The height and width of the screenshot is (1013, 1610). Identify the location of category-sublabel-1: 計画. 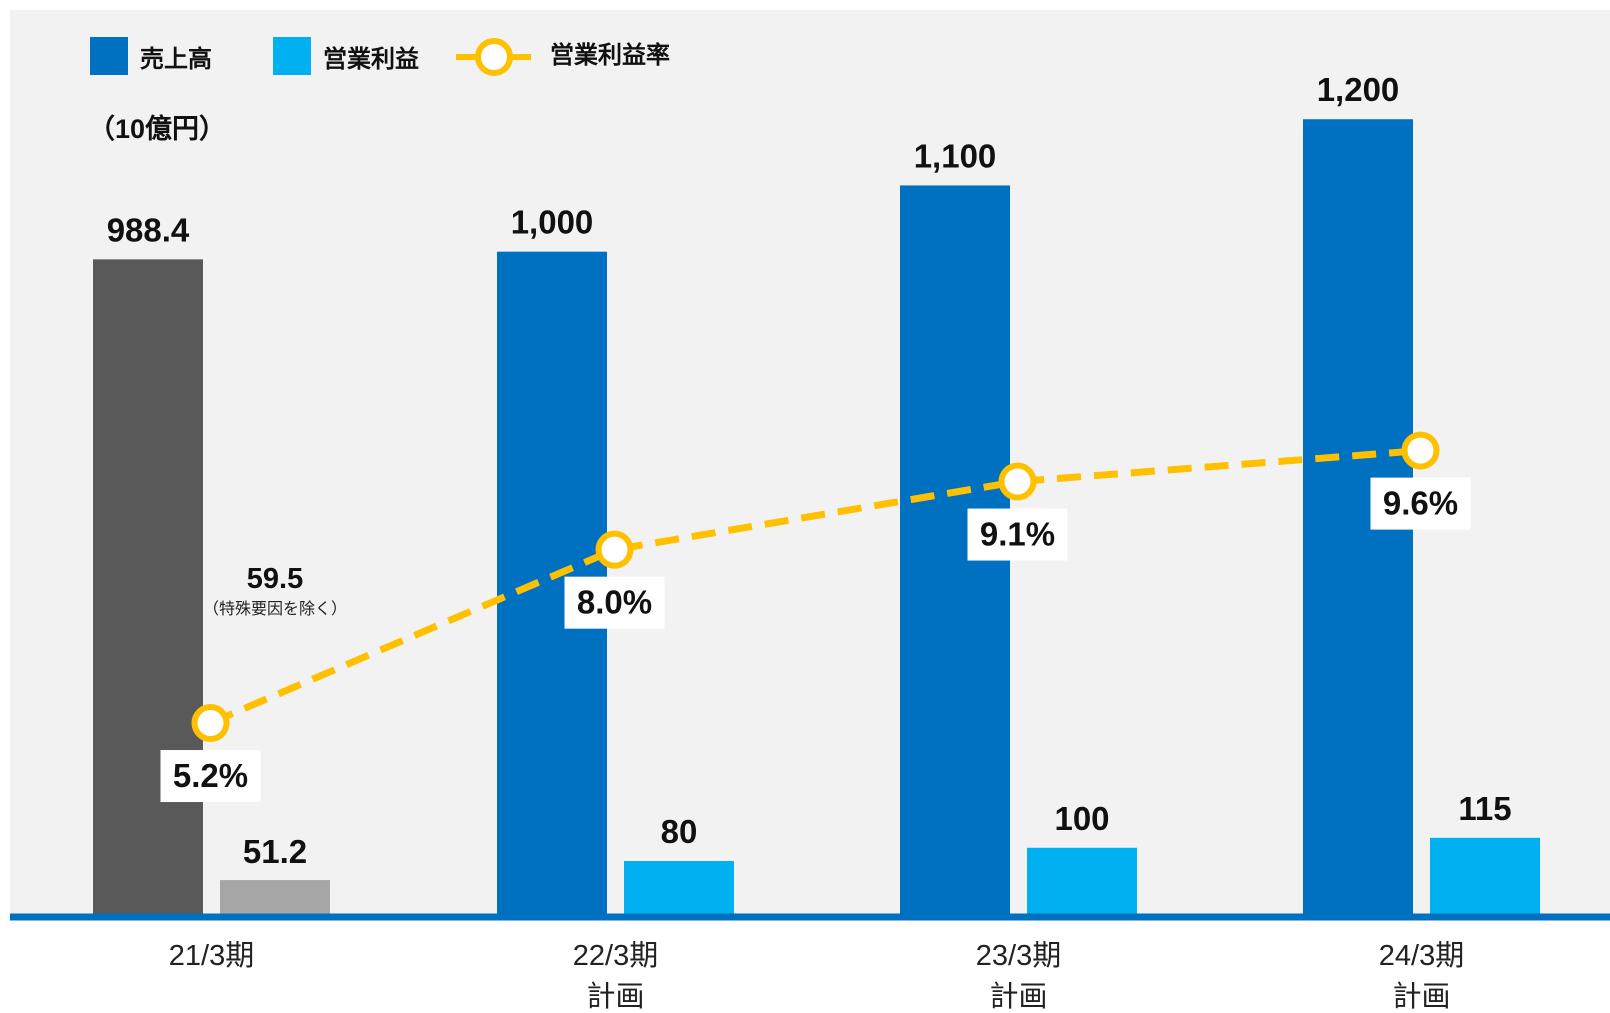
(615, 996).